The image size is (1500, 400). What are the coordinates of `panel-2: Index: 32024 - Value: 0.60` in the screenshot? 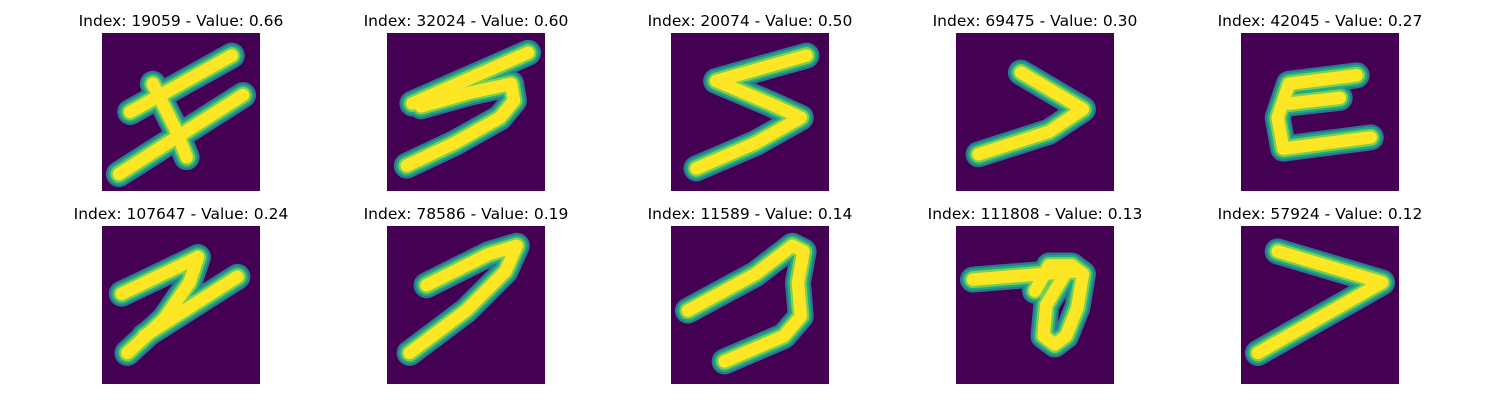 It's located at (466, 105).